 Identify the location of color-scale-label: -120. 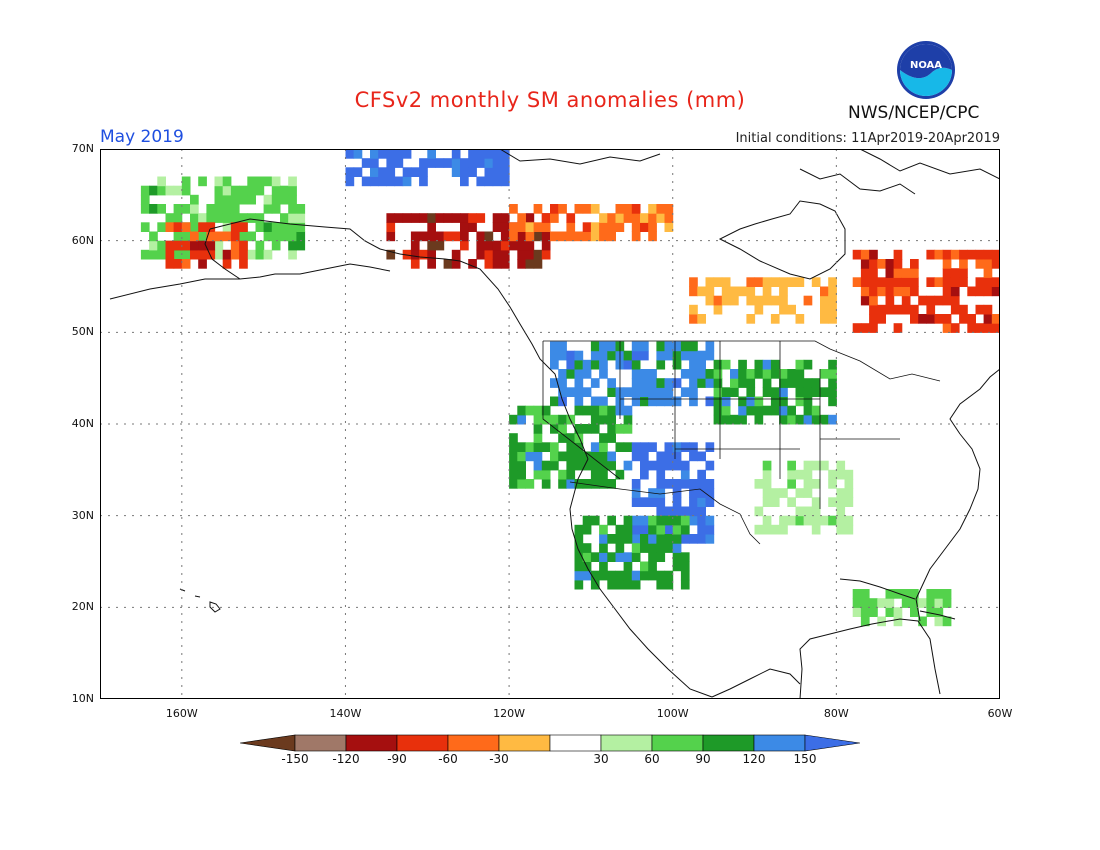
(346, 759).